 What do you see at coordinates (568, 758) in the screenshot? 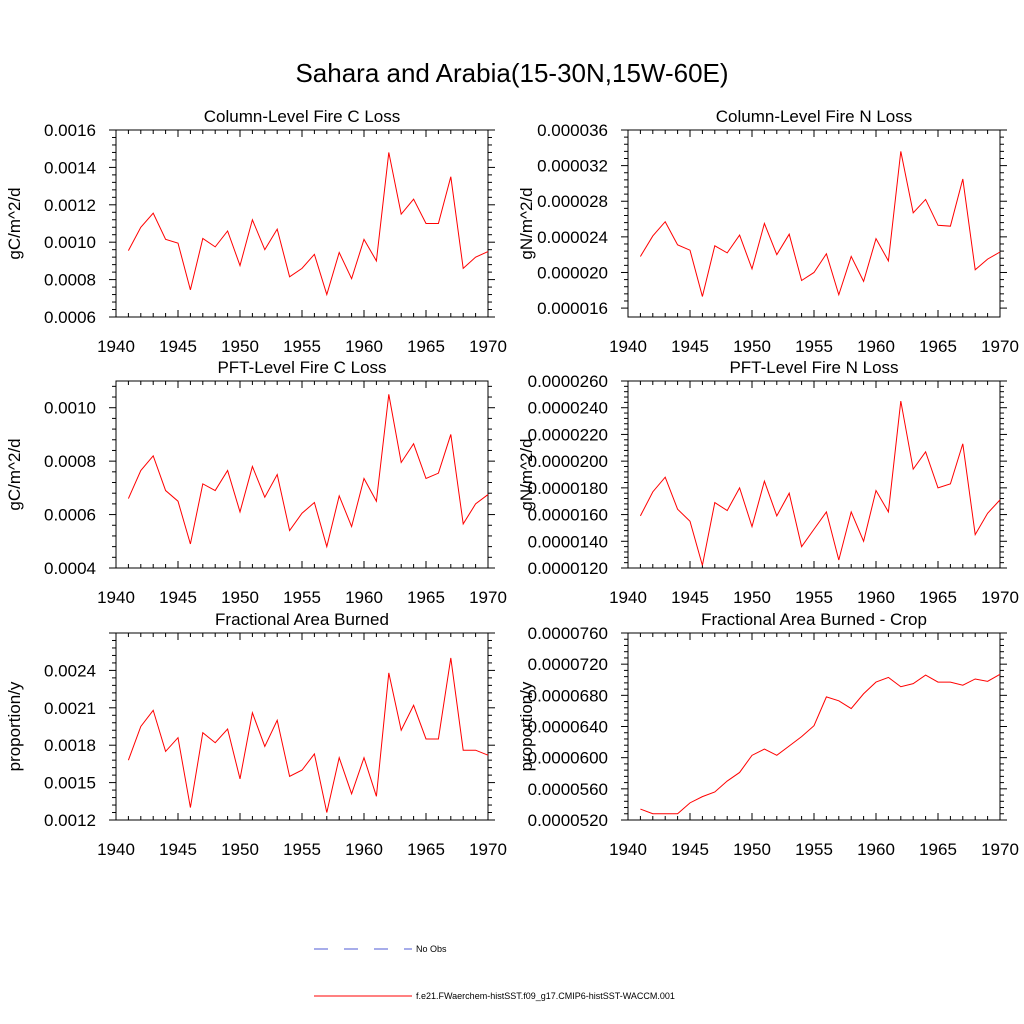
I see `y-tick-label: 0.0000600` at bounding box center [568, 758].